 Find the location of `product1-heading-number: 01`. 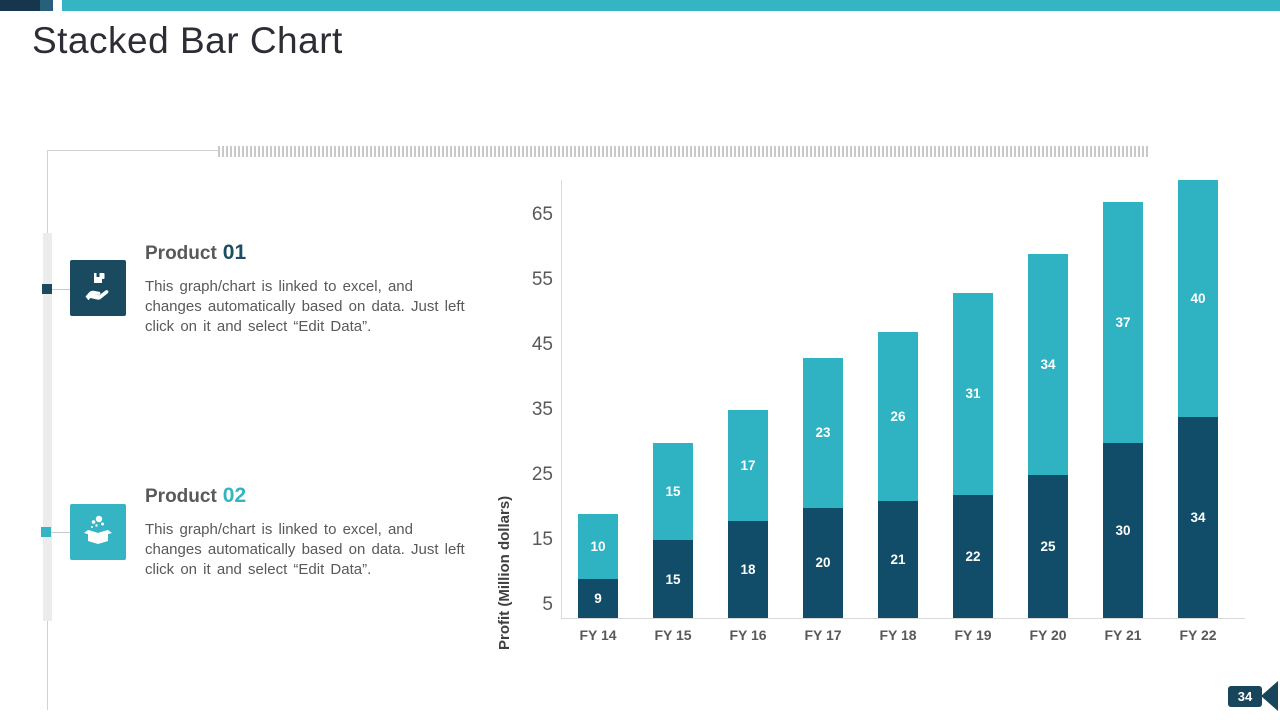

product1-heading-number: 01 is located at coordinates (234, 252).